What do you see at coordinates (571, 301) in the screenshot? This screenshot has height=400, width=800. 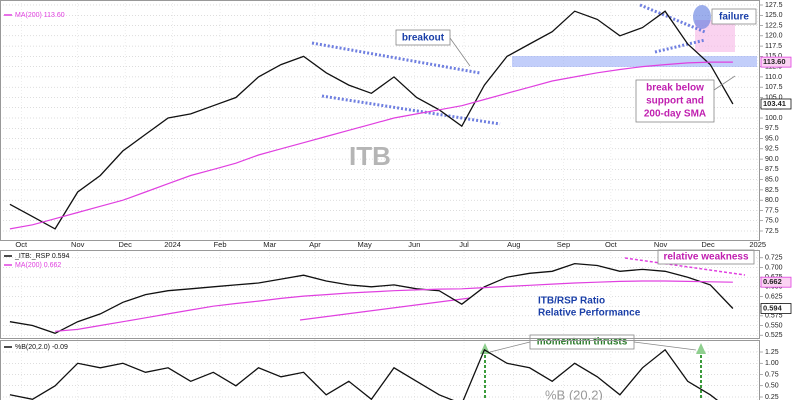 I see `annotation: ITB/RSP Ratio` at bounding box center [571, 301].